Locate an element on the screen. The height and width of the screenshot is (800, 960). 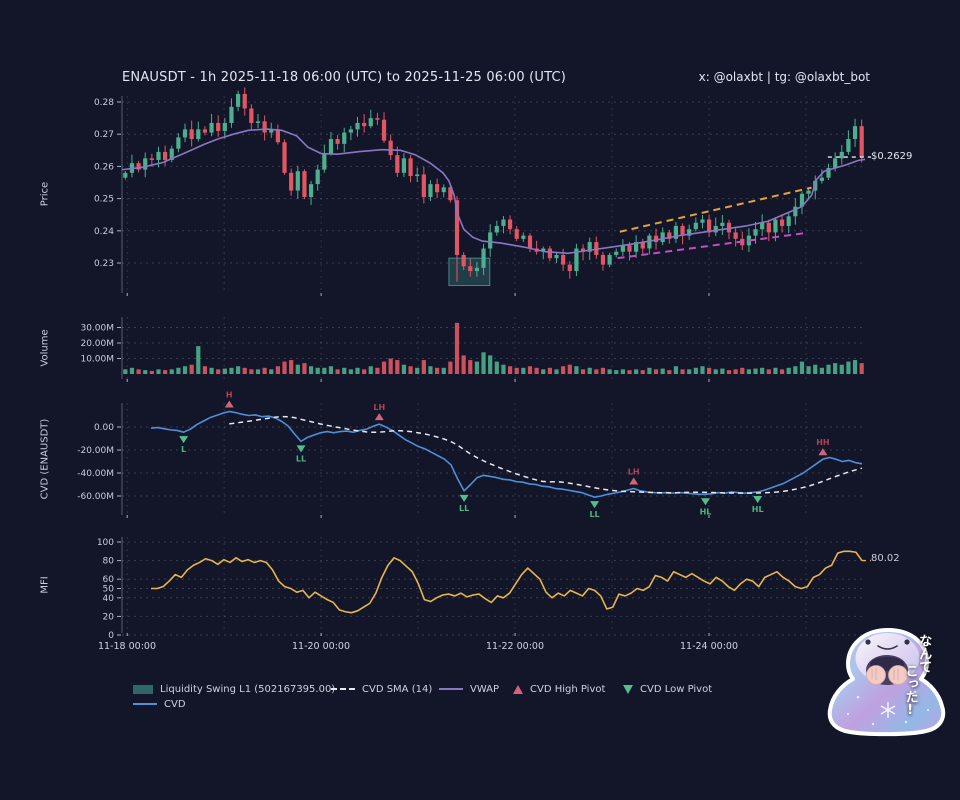
y-tick-label: 80 is located at coordinates (109, 562).